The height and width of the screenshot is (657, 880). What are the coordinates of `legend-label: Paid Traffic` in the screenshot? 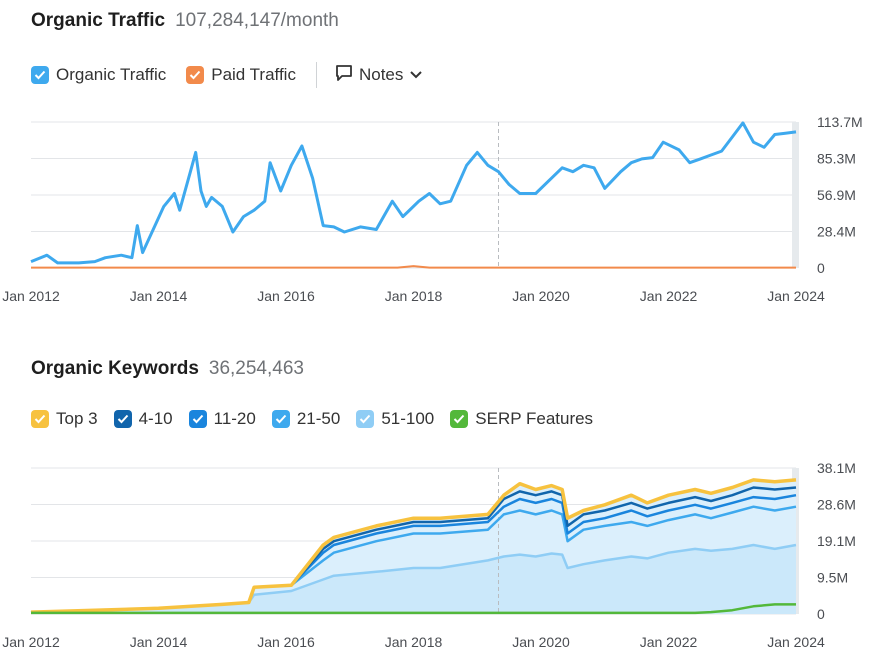 It's located at (253, 74).